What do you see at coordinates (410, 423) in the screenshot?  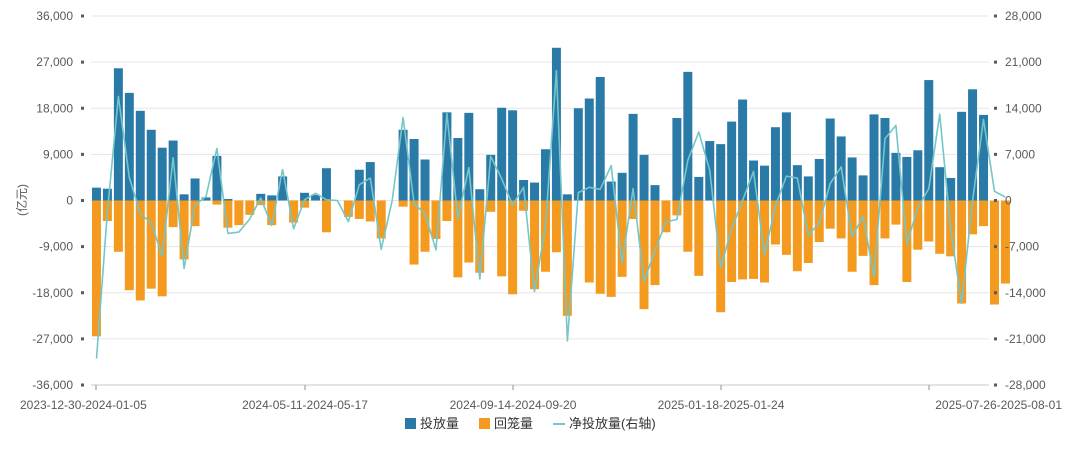 I see `legend-swatch-injection` at bounding box center [410, 423].